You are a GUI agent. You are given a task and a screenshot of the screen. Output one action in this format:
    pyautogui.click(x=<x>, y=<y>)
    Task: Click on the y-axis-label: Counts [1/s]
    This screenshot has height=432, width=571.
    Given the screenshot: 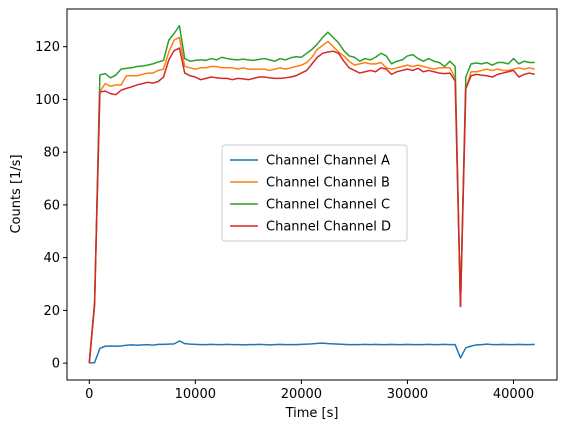 What is the action you would take?
    pyautogui.click(x=16, y=193)
    